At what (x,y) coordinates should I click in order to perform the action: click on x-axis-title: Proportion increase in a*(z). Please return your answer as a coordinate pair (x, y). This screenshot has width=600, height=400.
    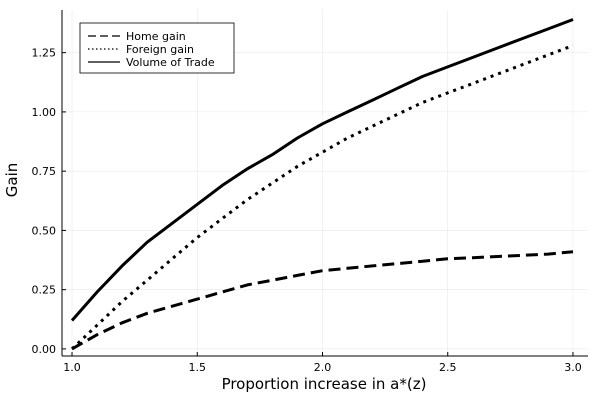
    Looking at the image, I should click on (324, 384).